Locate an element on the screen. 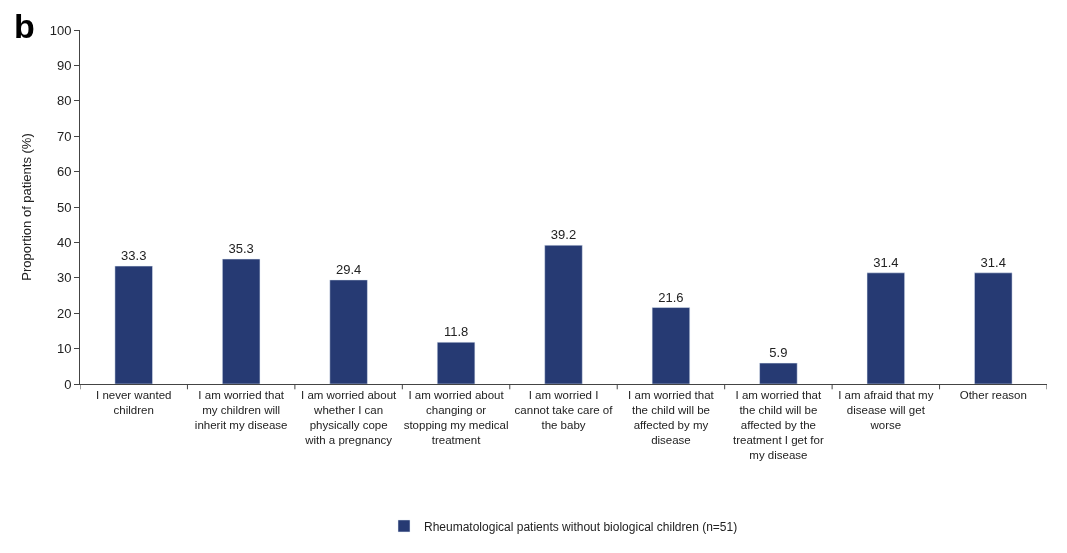 This screenshot has width=1067, height=553. y-tick-label: 90 is located at coordinates (64, 65).